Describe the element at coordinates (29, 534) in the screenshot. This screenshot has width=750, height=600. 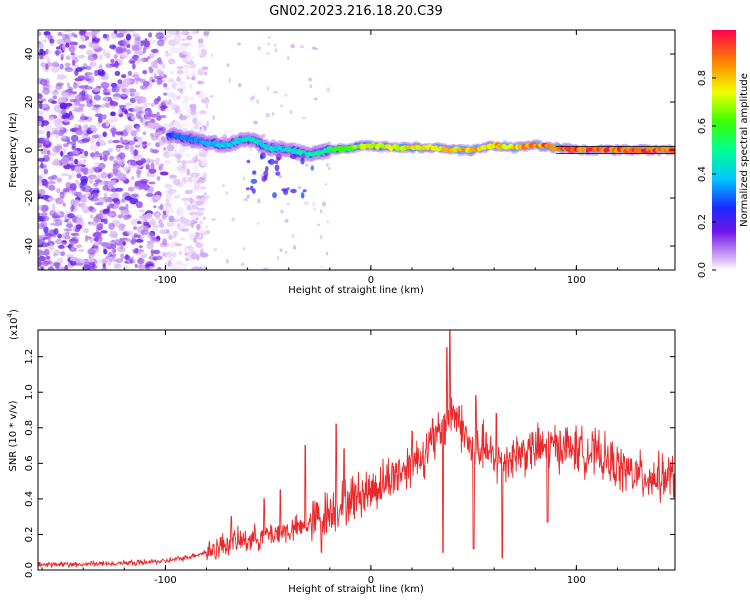
I see `y-tick-label: 0.2` at that location.